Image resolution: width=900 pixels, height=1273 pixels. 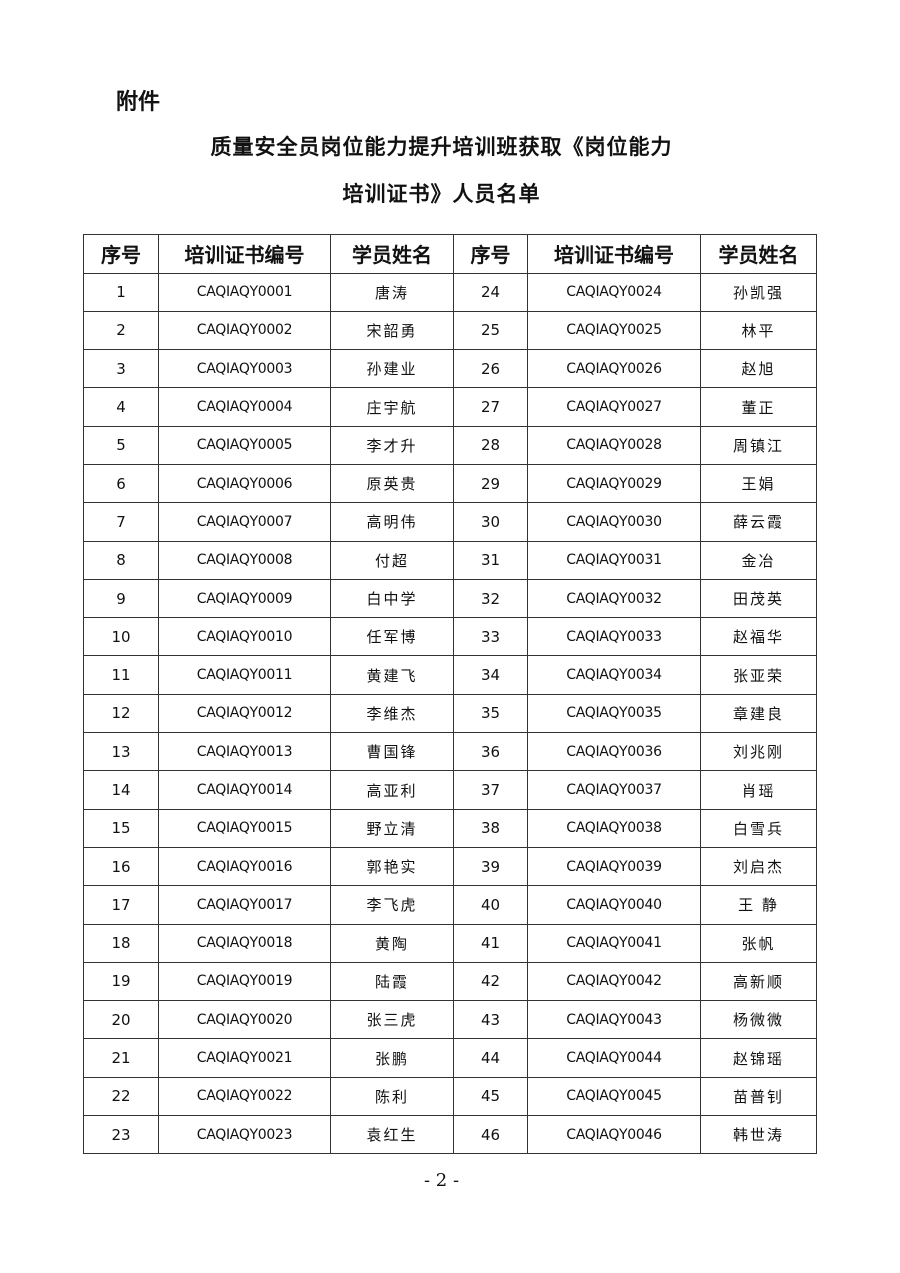 I want to click on name-cell: 付超, so click(x=392, y=560).